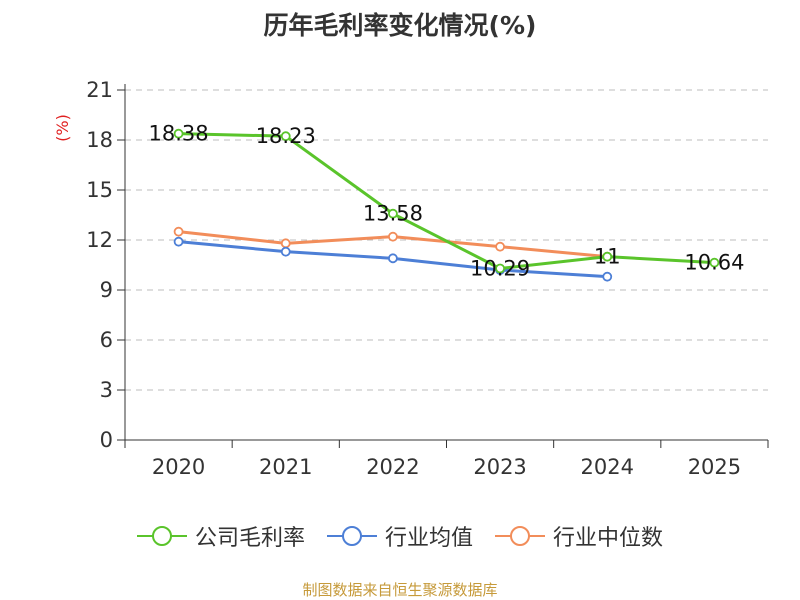 This screenshot has width=800, height=600. I want to click on series-2-point-2023, so click(500, 246).